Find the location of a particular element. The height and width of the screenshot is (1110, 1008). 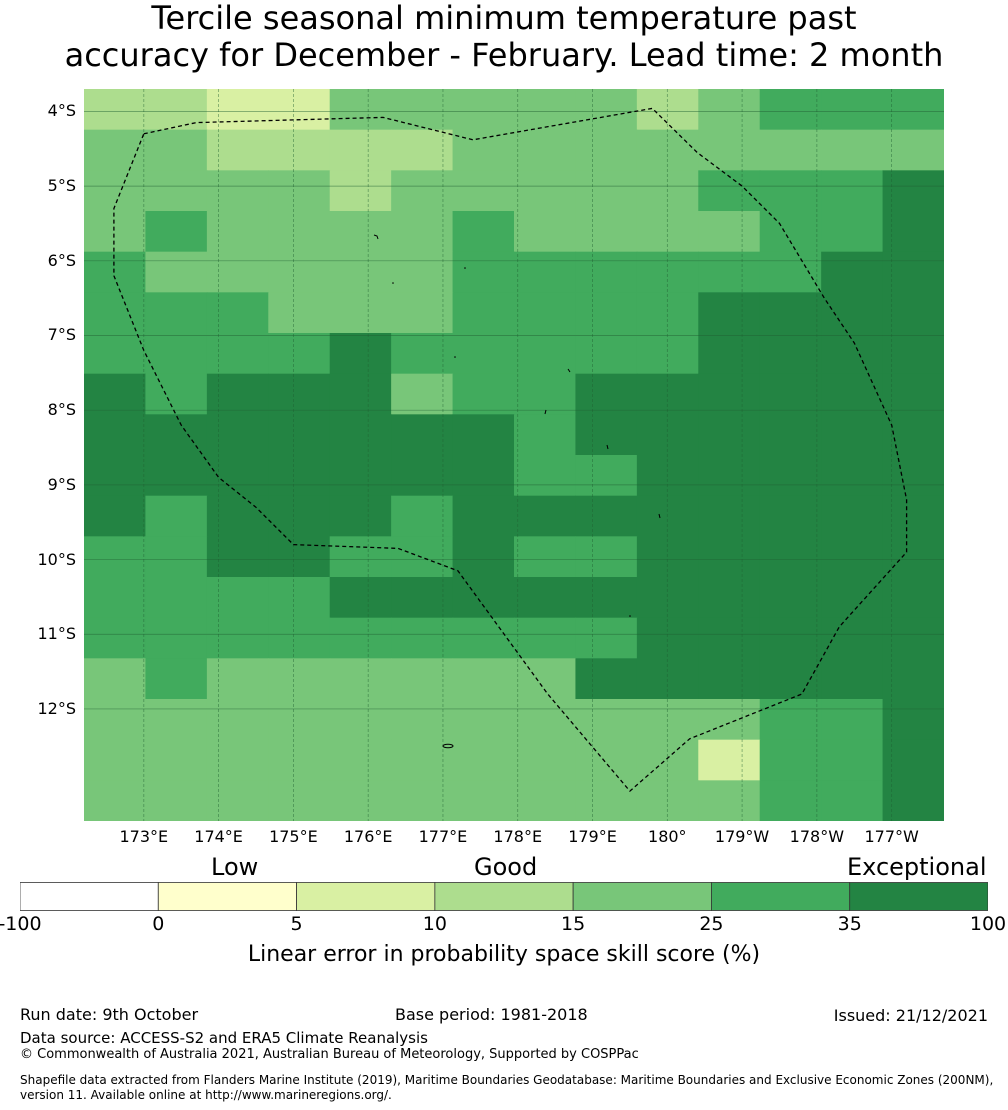

island is located at coordinates (569, 370).